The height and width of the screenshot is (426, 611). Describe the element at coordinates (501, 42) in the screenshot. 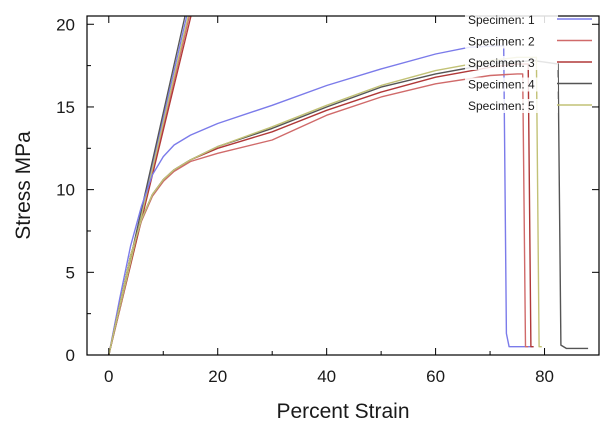

I see `legend-label-specimen-2: Specimen: 2` at that location.